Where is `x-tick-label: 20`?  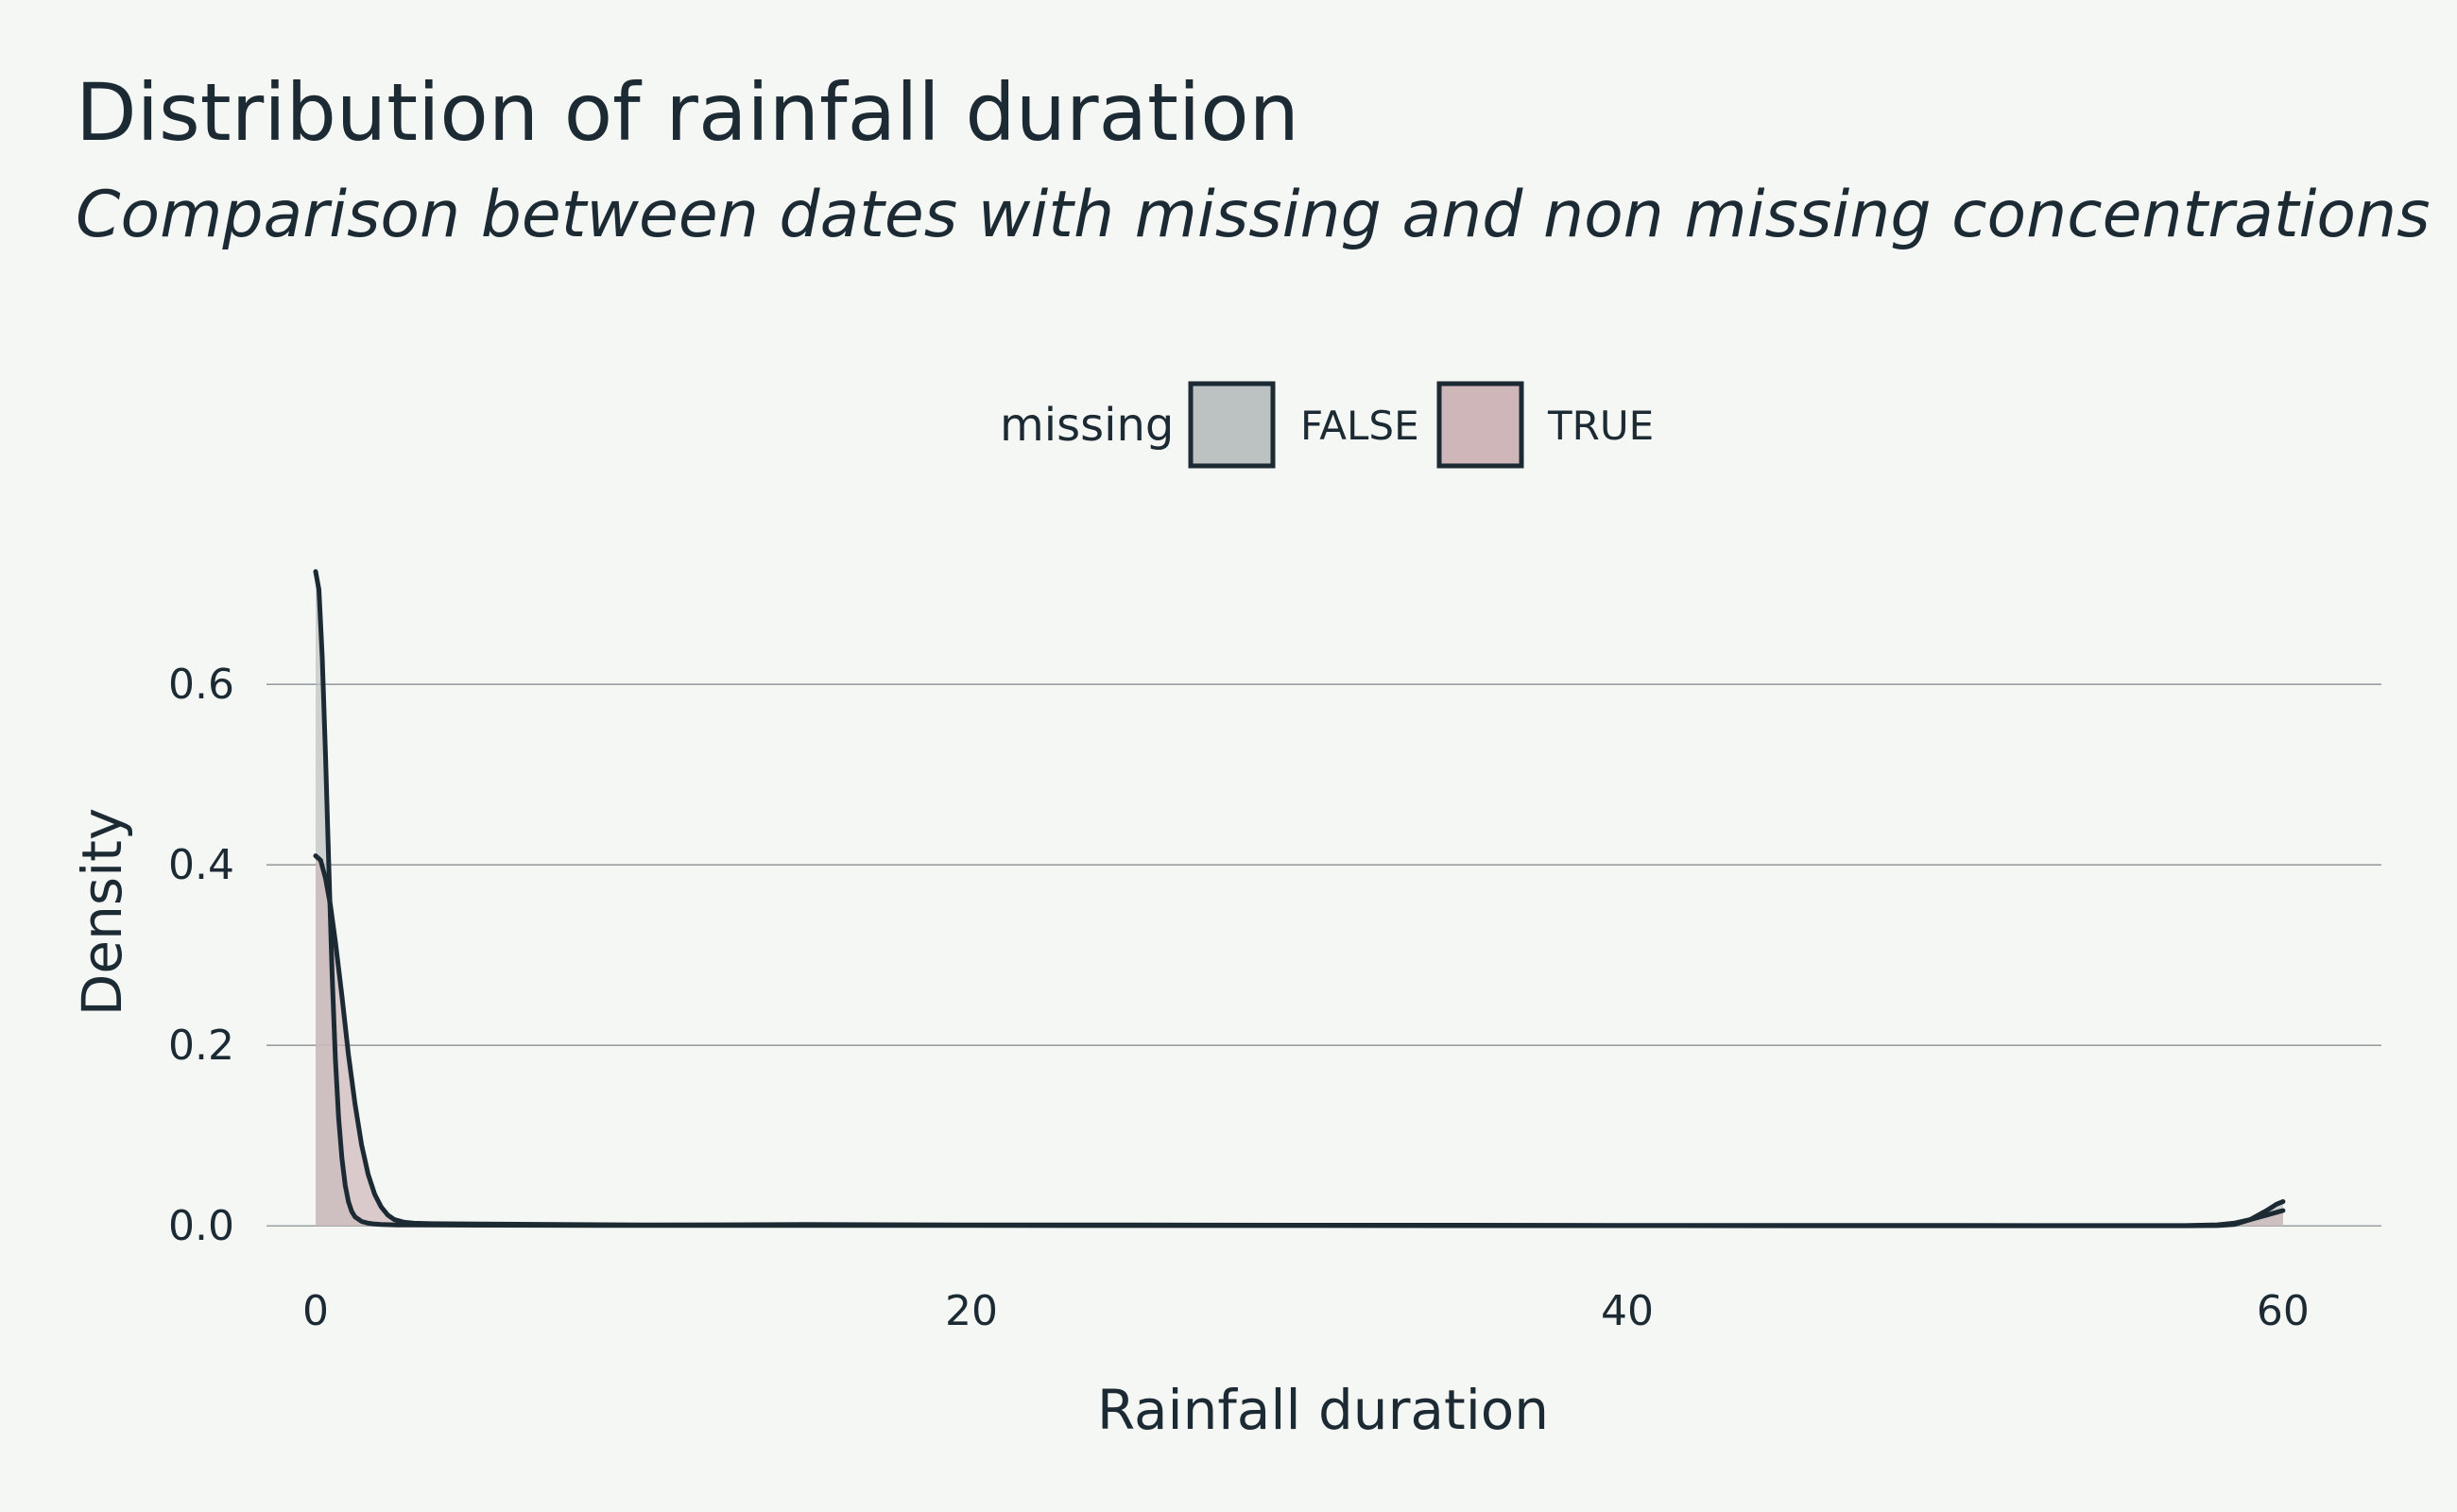
x-tick-label: 20 is located at coordinates (971, 1311).